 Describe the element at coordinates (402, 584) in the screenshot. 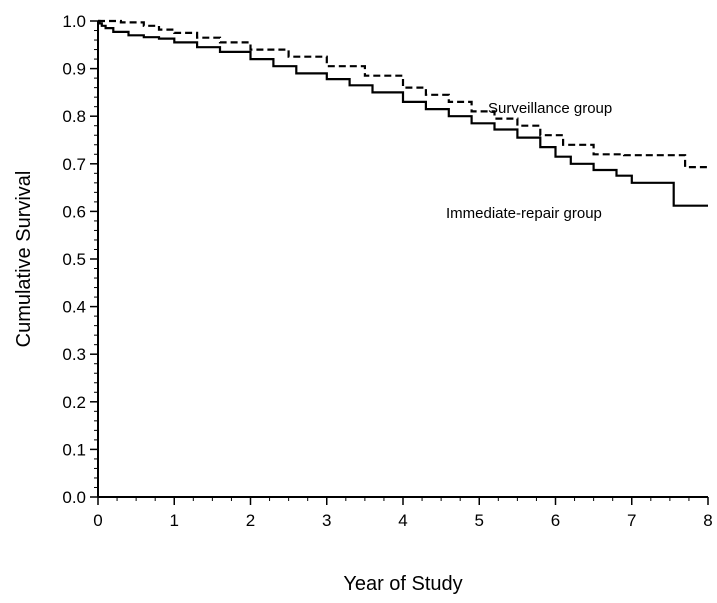

I see `x-axis-title: Year of Study` at that location.